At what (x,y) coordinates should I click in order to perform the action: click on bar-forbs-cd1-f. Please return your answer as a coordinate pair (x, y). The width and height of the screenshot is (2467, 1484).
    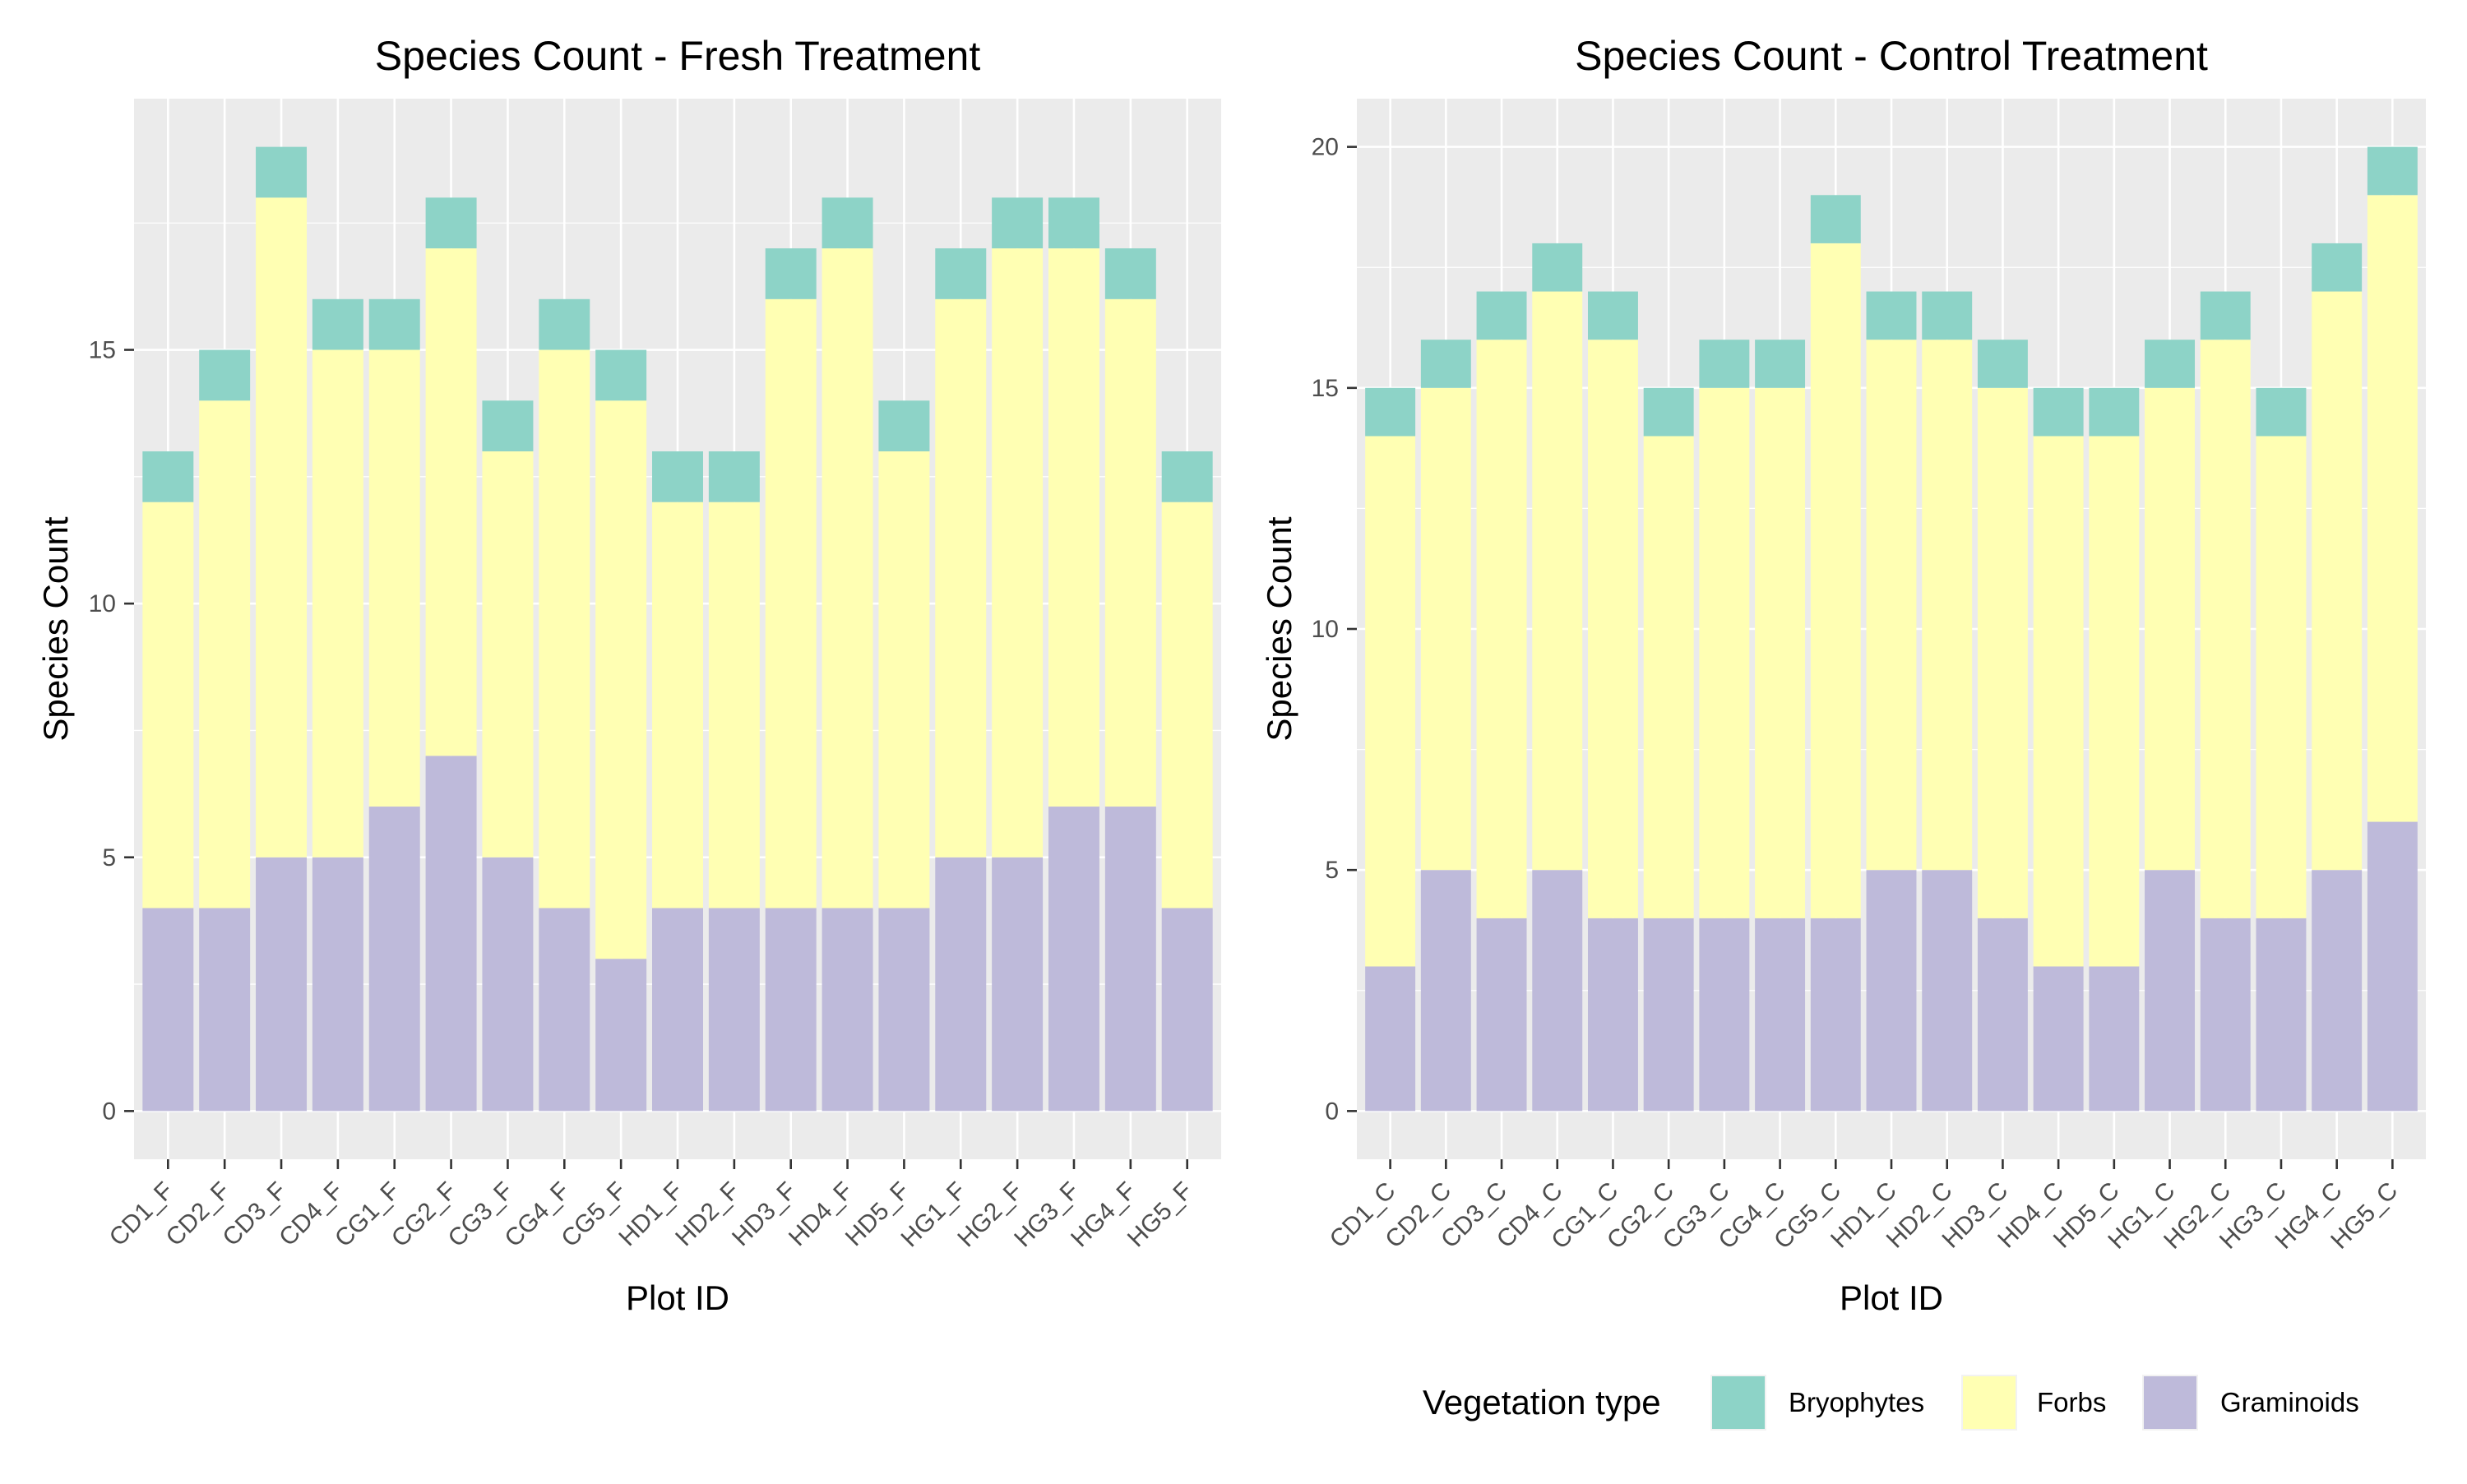
    Looking at the image, I should click on (168, 705).